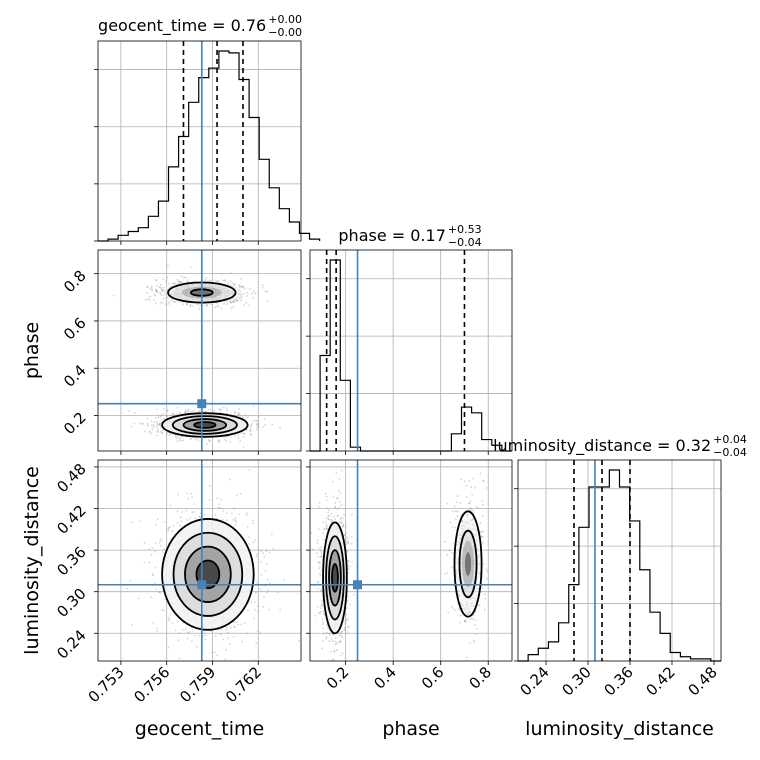  Describe the element at coordinates (71, 519) in the screenshot. I see `y-tick-label: 0.42` at that location.